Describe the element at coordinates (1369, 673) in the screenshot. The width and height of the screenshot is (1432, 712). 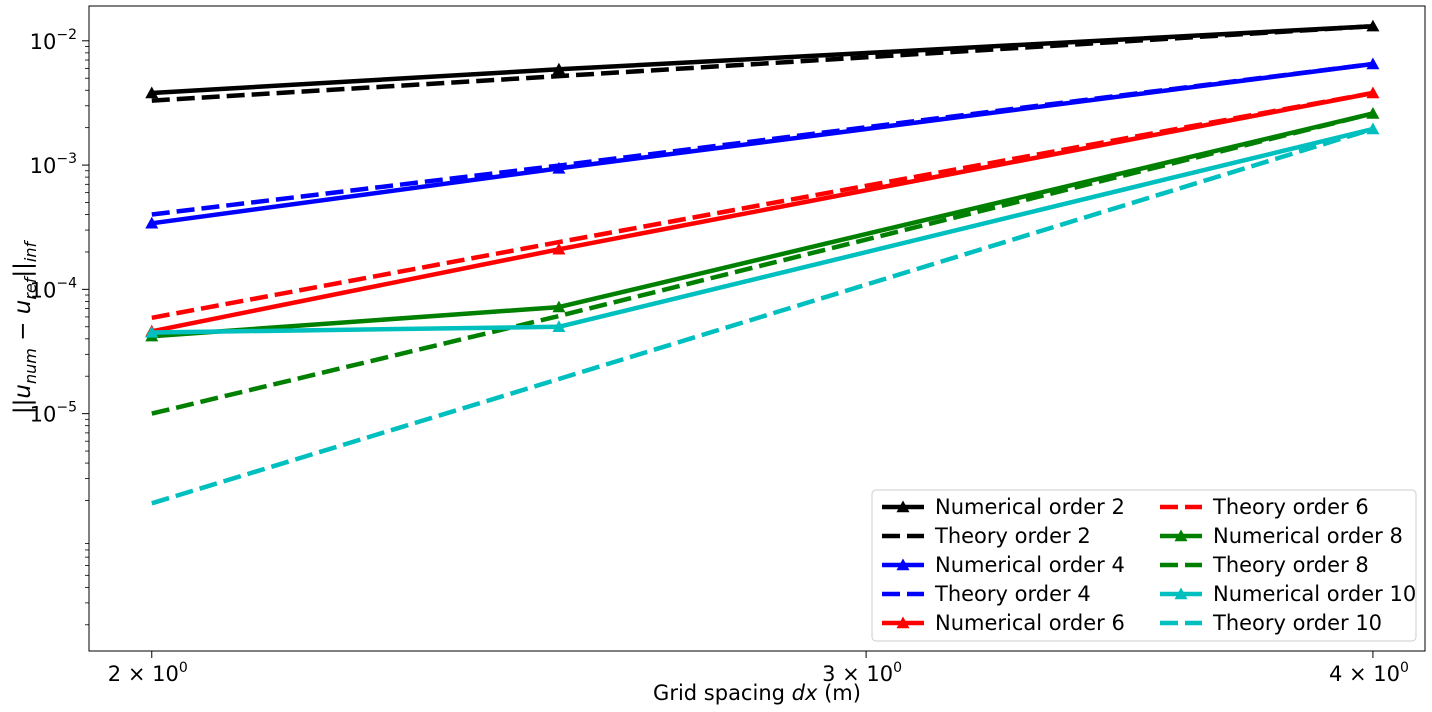
I see `x-tick-label-2: 4 × 100` at that location.